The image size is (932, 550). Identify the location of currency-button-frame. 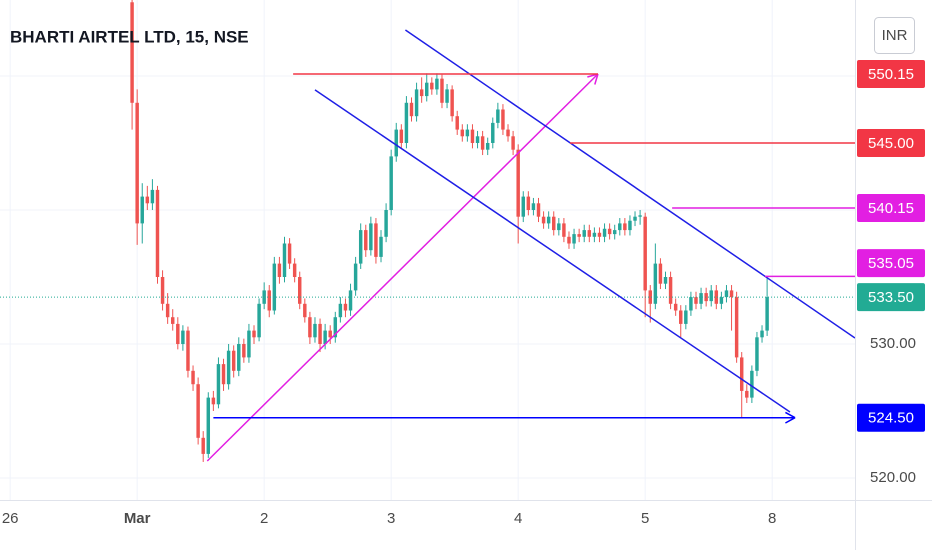
(894, 35).